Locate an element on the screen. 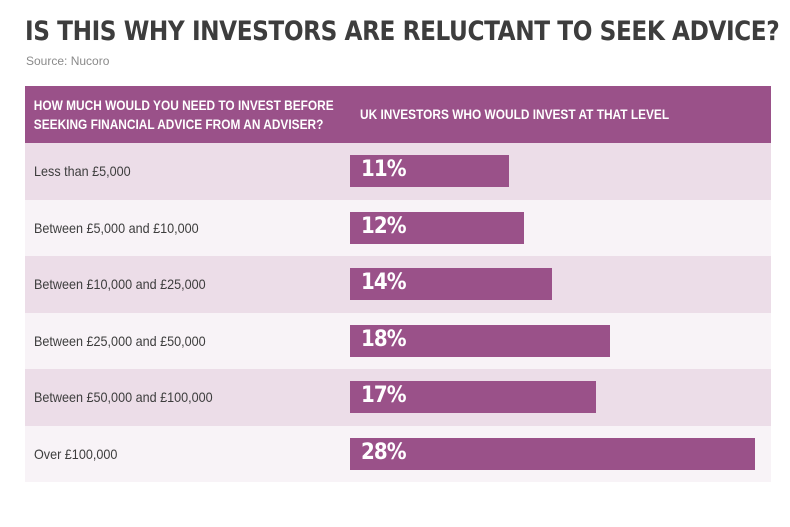 This screenshot has width=790, height=527. row-label: Less than £5,000 is located at coordinates (82, 171).